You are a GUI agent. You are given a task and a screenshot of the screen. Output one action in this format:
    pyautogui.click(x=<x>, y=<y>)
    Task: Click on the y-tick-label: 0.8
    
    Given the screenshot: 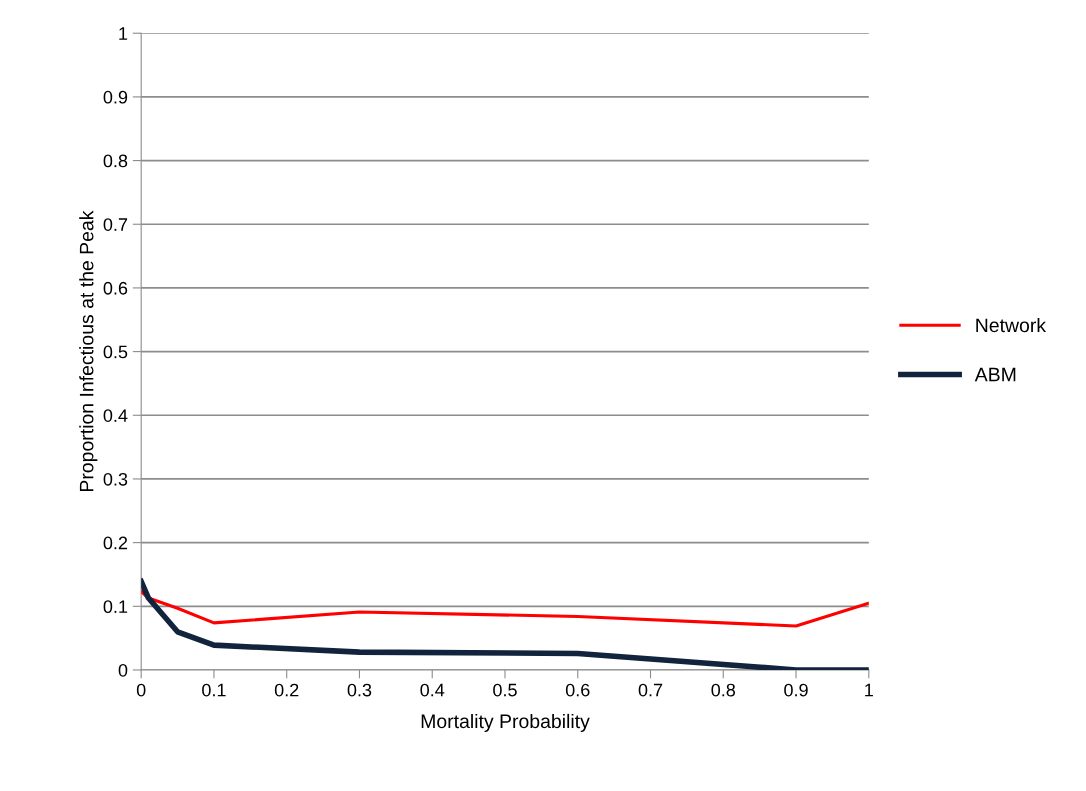 What is the action you would take?
    pyautogui.click(x=115, y=161)
    